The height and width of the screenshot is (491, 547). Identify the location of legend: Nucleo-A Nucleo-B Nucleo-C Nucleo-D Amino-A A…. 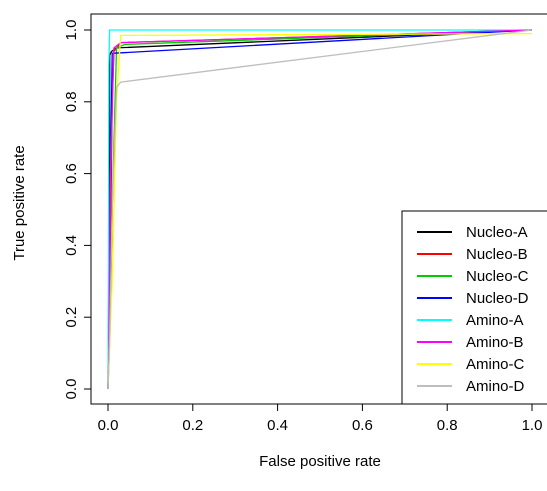
(474, 307).